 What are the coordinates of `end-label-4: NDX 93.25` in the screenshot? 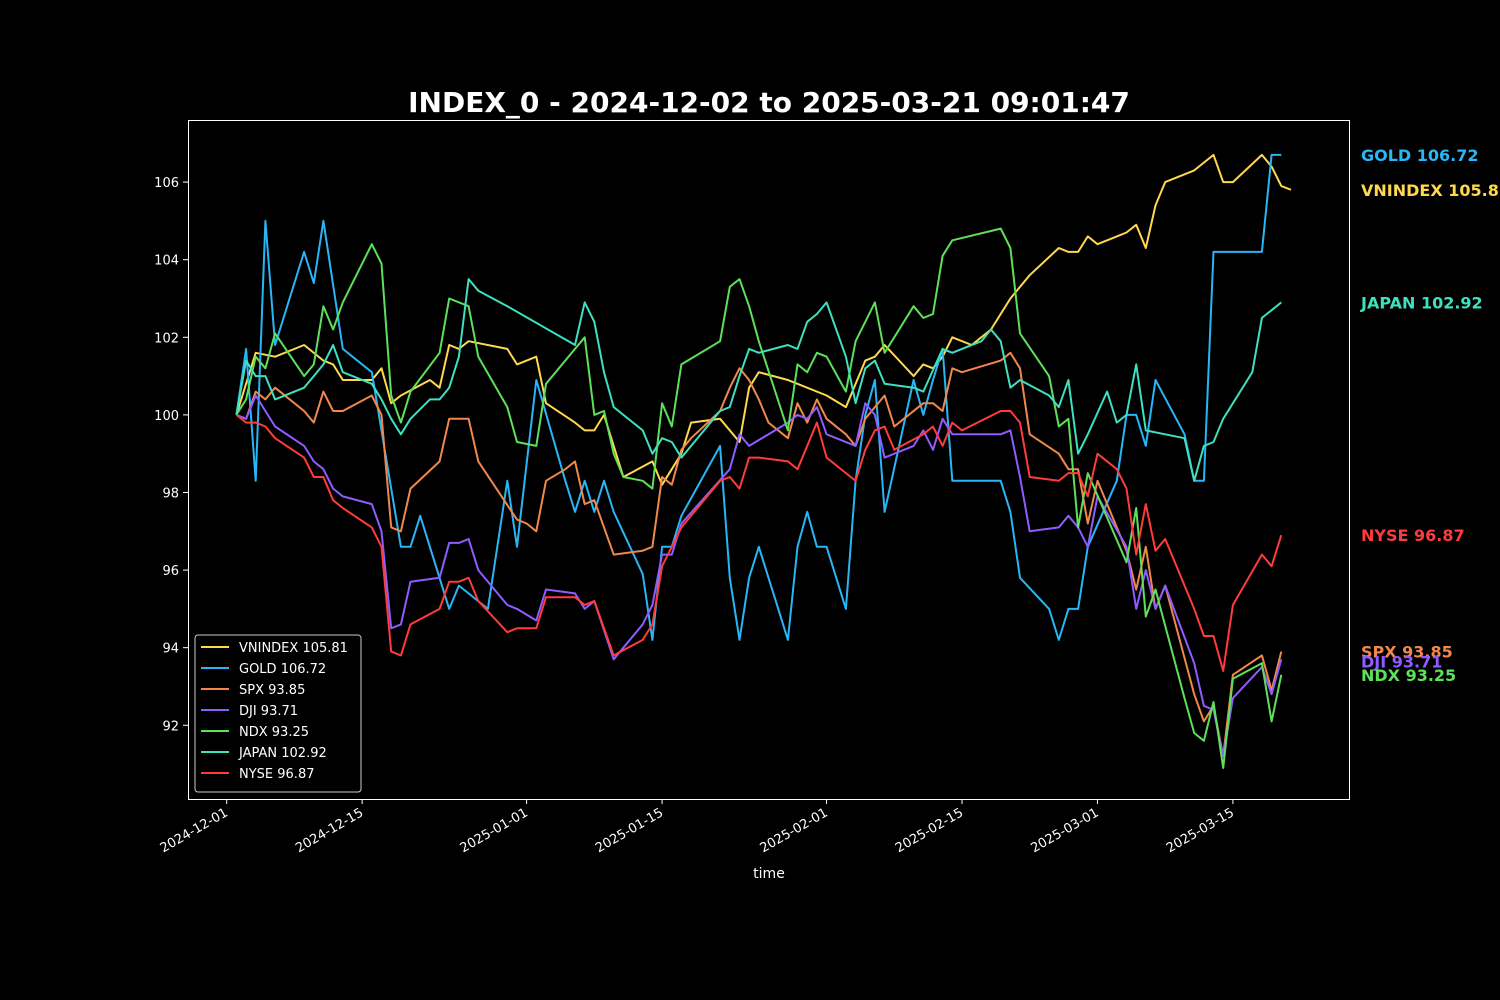 It's located at (1408, 675).